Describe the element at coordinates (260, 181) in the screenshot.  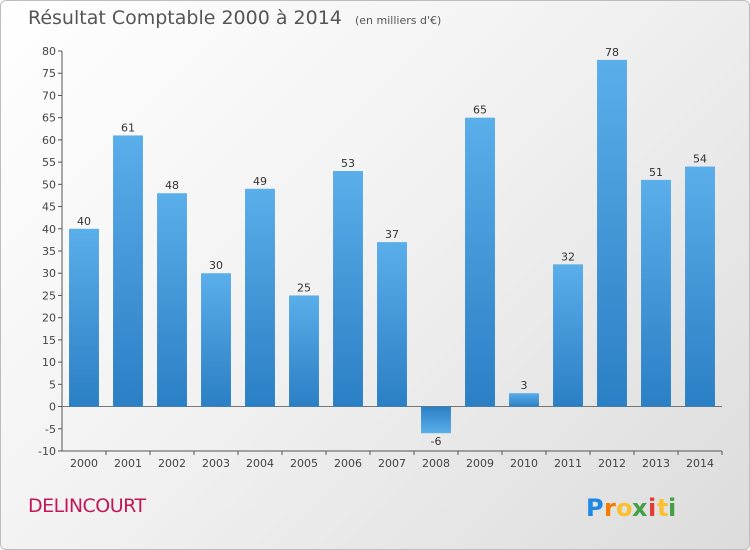
I see `data-label: 49` at that location.